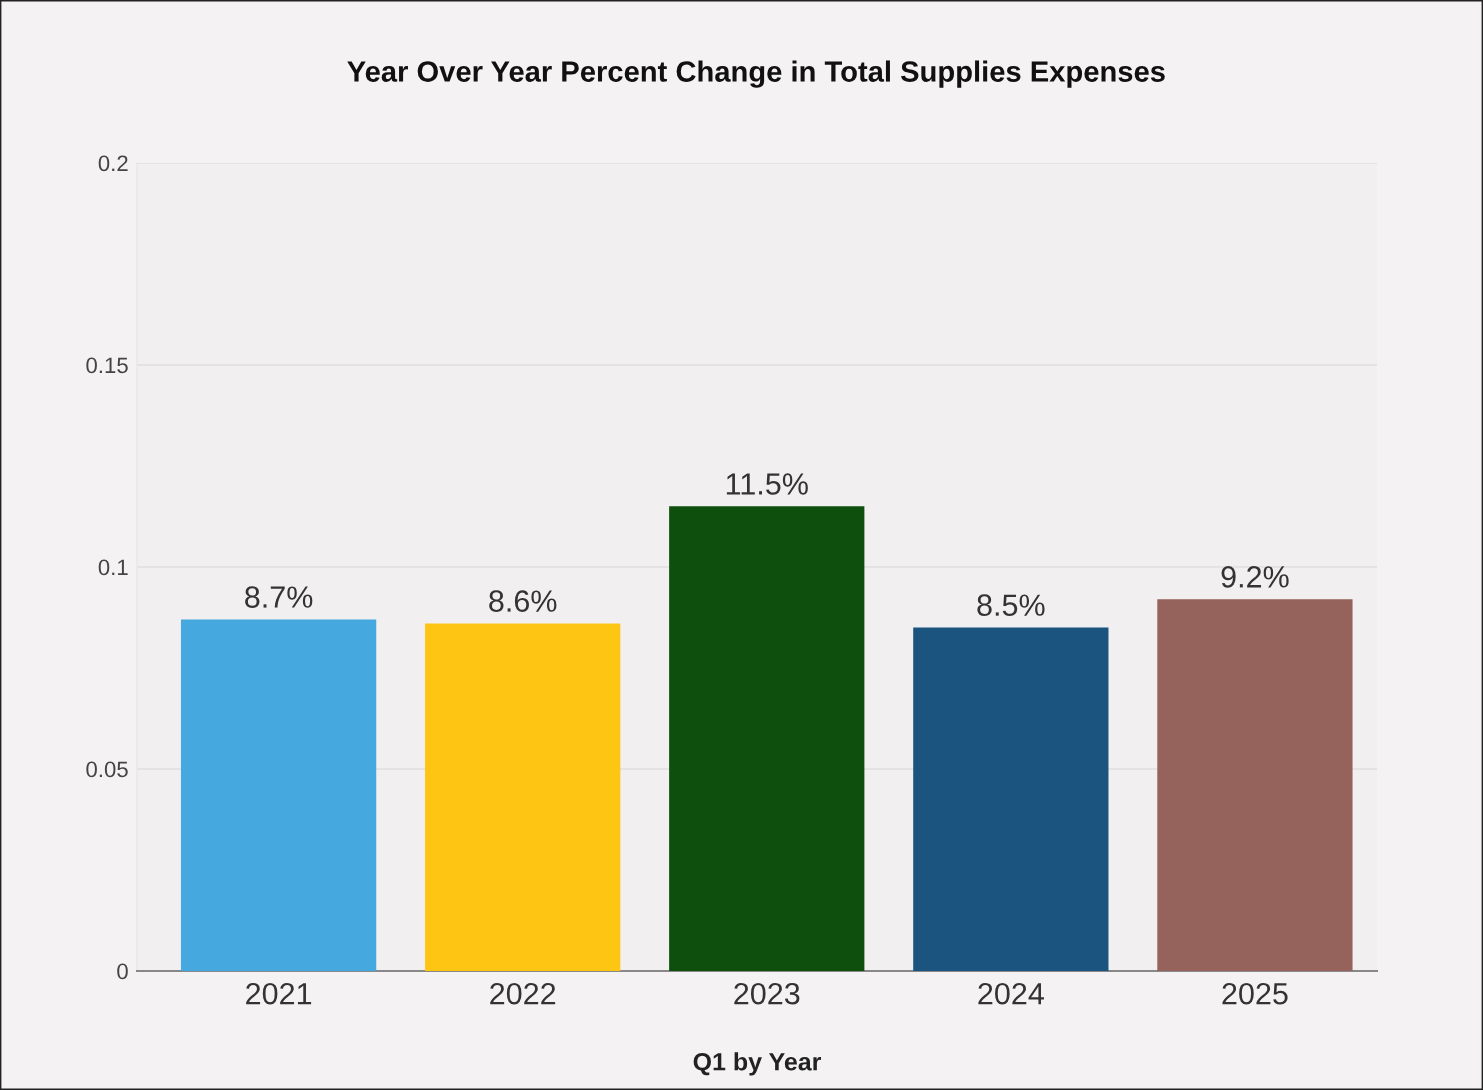 The width and height of the screenshot is (1483, 1090). Describe the element at coordinates (113, 163) in the screenshot. I see `y-tick-label: 0.2` at that location.